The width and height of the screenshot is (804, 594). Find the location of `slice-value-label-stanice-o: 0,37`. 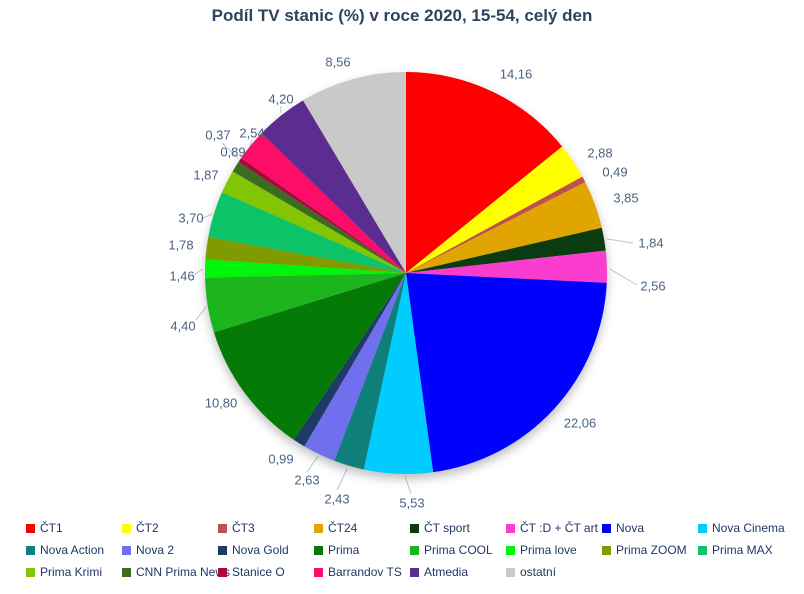

slice-value-label-stanice-o: 0,37 is located at coordinates (217, 134).